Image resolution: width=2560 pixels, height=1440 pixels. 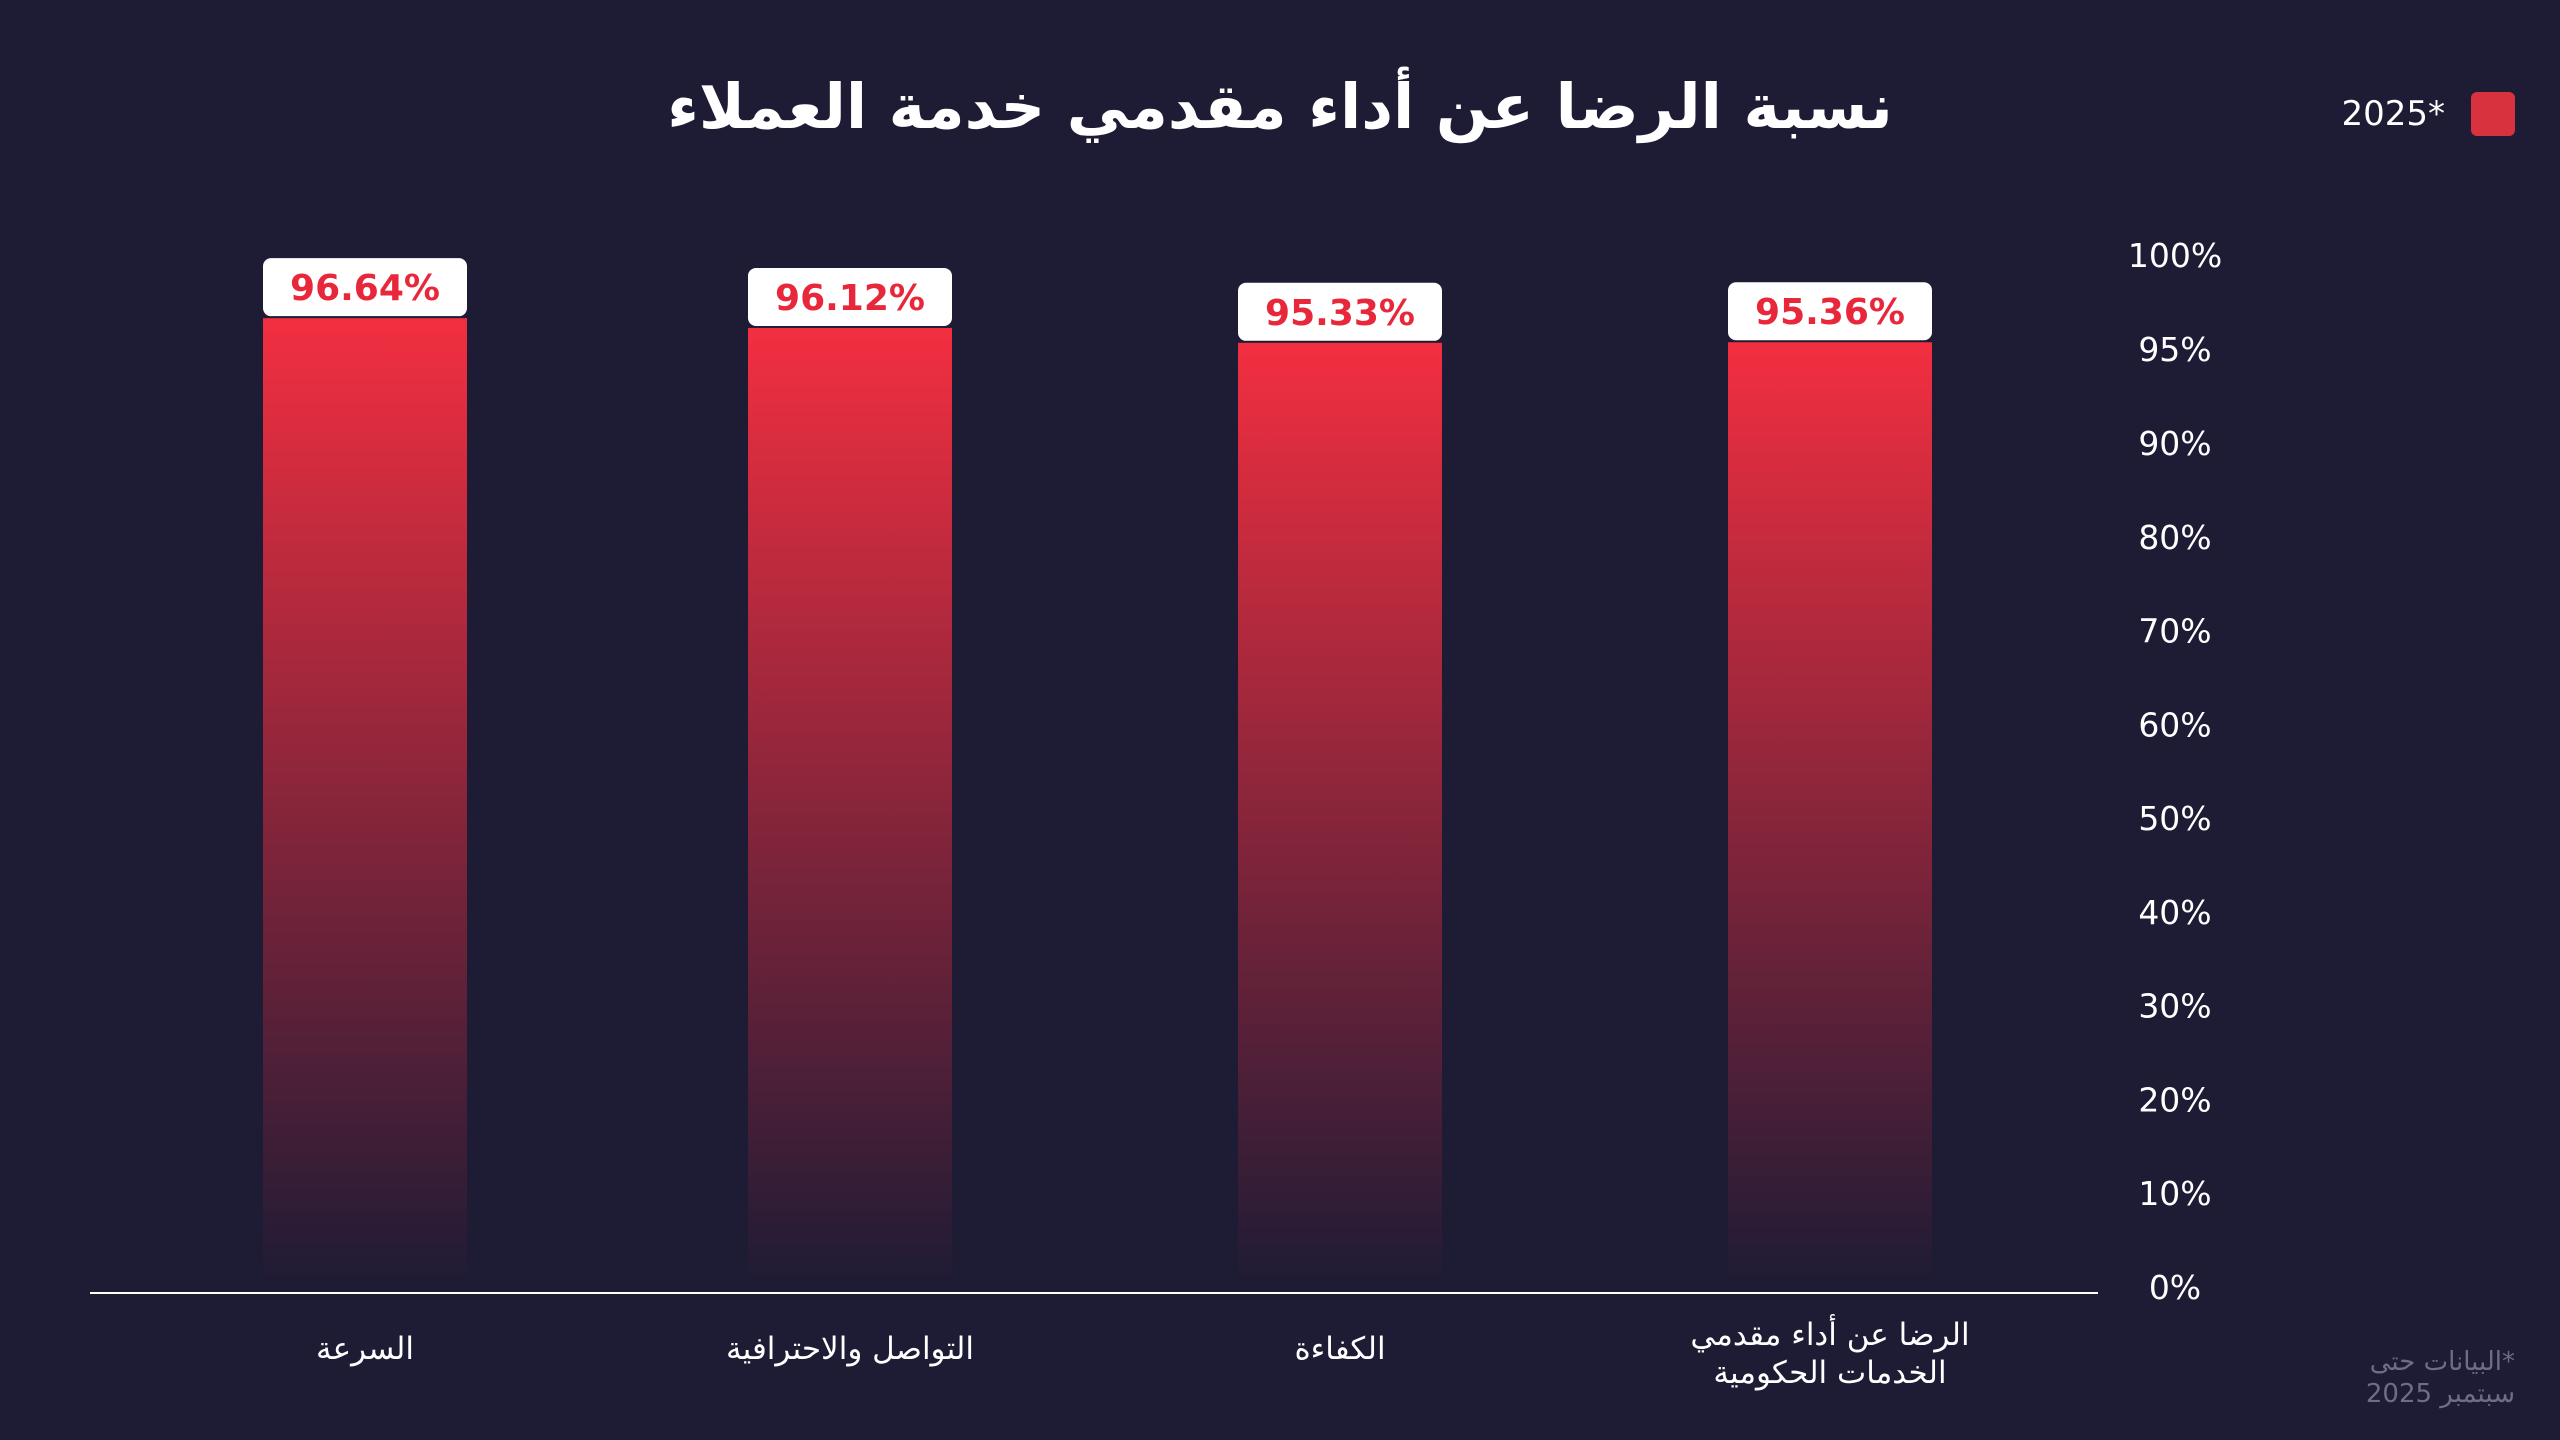 I want to click on footnote-line-2: سبتمبر 2025, so click(x=2440, y=1394).